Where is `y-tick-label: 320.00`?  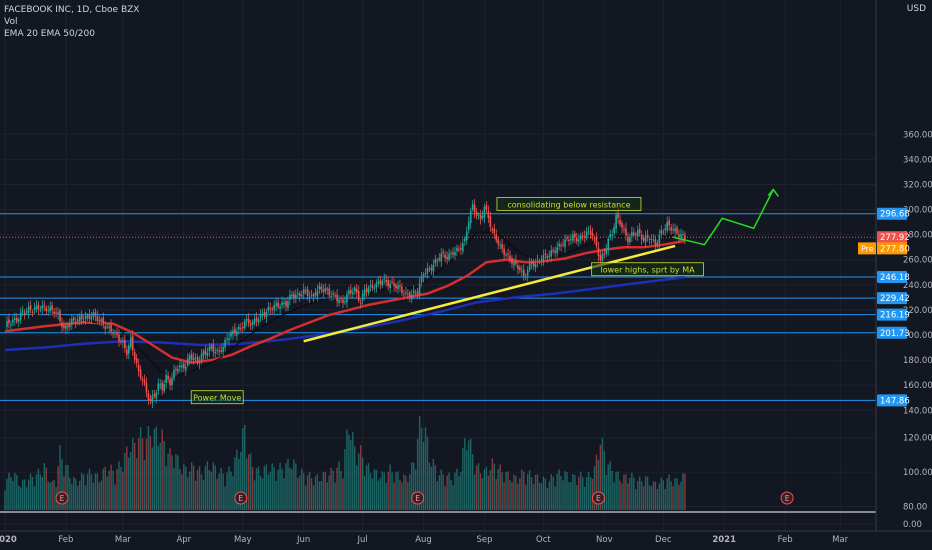
y-tick-label: 320.00 is located at coordinates (917, 185).